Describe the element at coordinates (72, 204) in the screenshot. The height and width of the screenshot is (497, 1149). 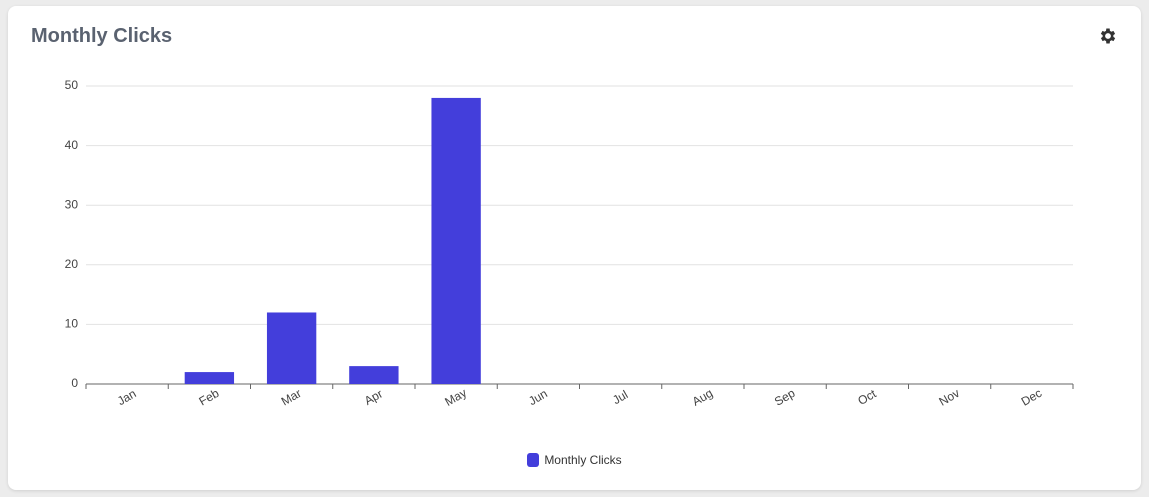
I see `y-tick-label: 30` at that location.